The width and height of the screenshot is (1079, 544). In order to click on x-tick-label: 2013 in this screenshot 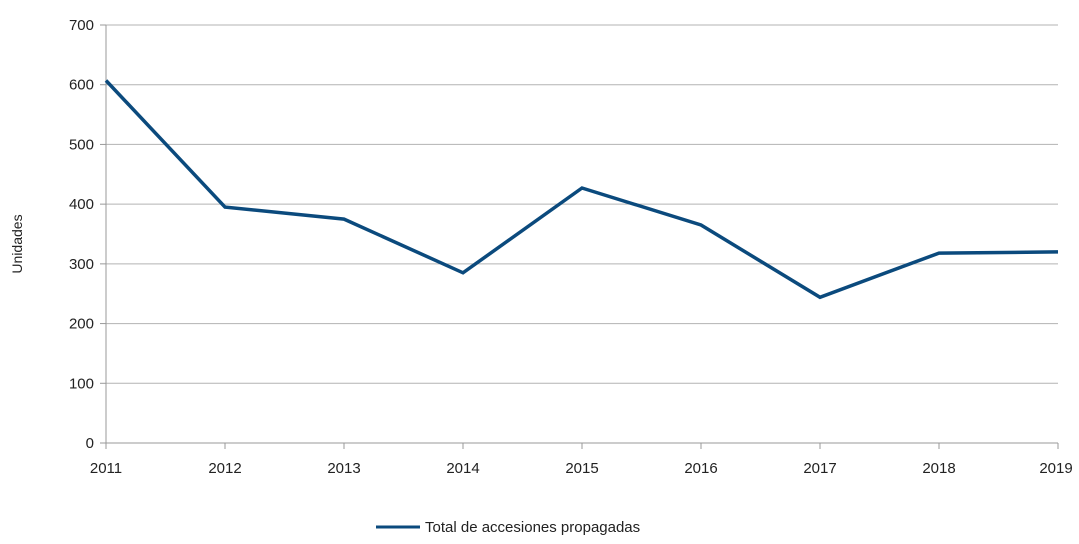, I will do `click(343, 468)`.